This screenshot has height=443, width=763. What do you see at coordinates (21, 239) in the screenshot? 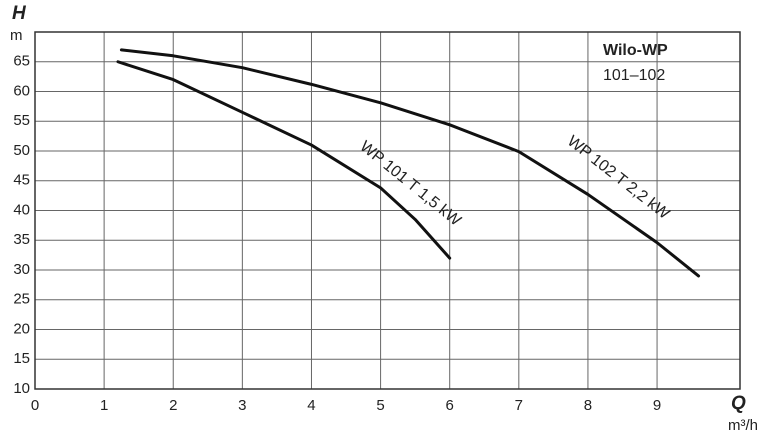
I see `y-tick-label: 35` at bounding box center [21, 239].